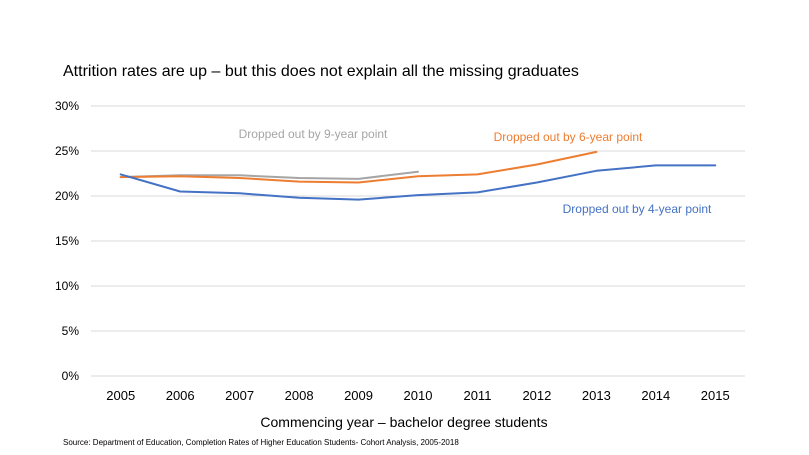 The width and height of the screenshot is (809, 455). Describe the element at coordinates (655, 395) in the screenshot. I see `x-tick-label: 2014` at that location.